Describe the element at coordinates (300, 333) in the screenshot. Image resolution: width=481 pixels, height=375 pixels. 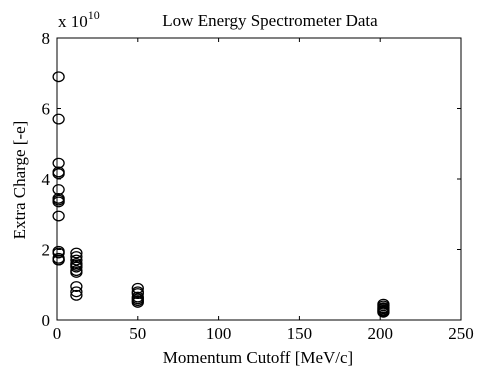
I see `x-tick-label: 150` at that location.